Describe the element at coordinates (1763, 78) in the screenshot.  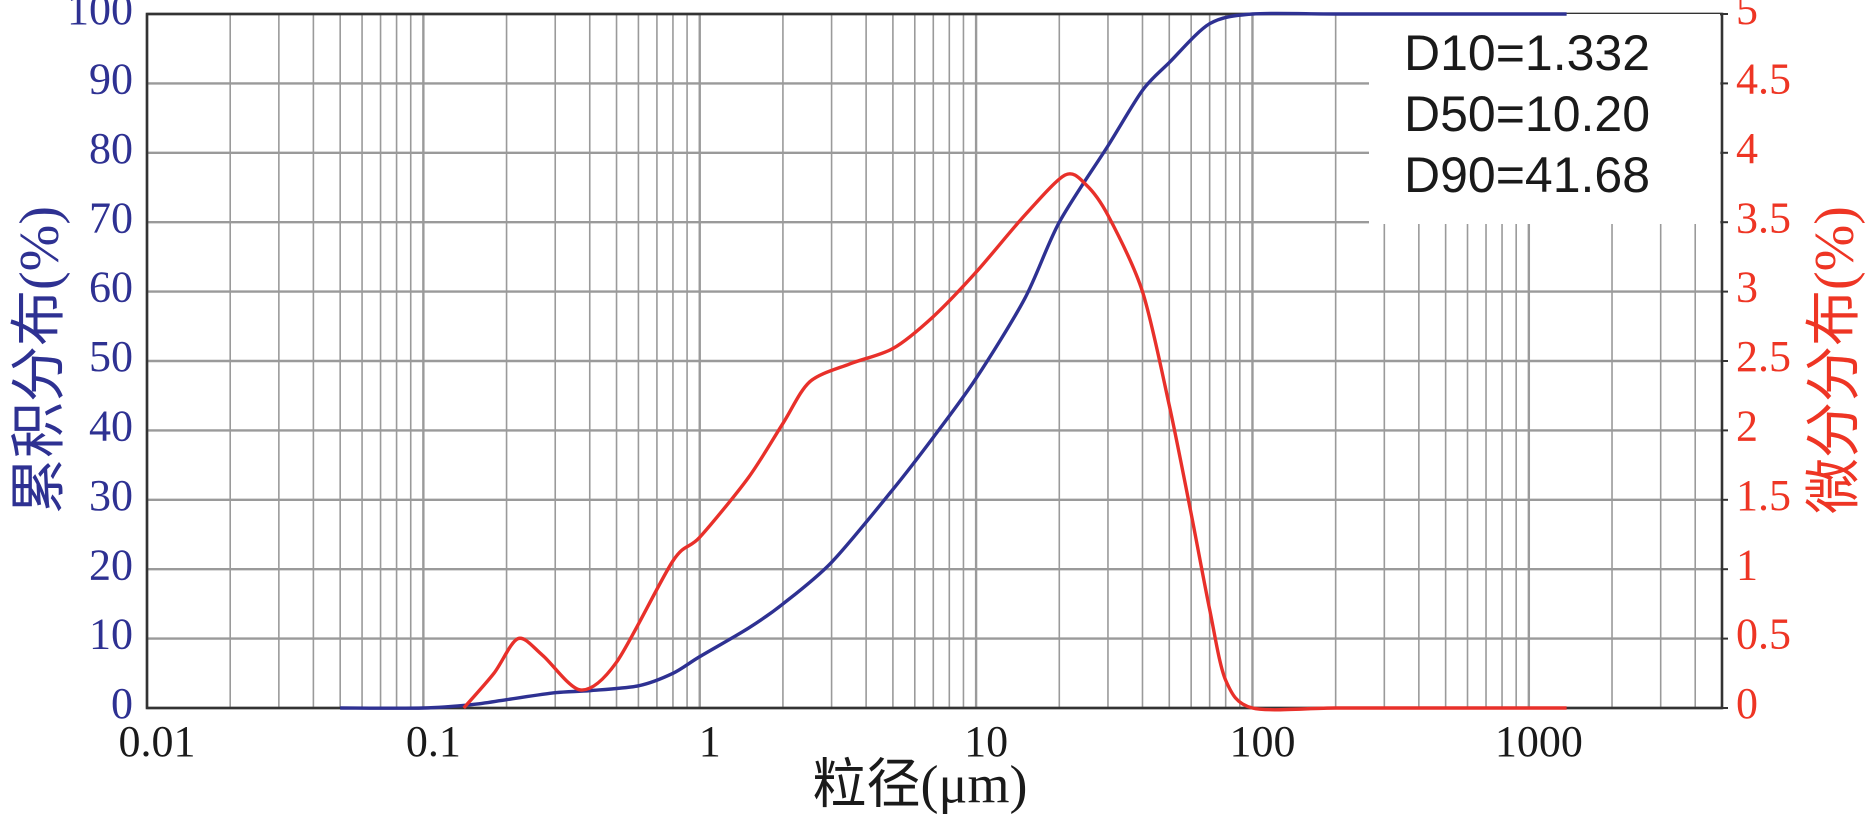
I see `y2-tick-label: 4.5` at that location.